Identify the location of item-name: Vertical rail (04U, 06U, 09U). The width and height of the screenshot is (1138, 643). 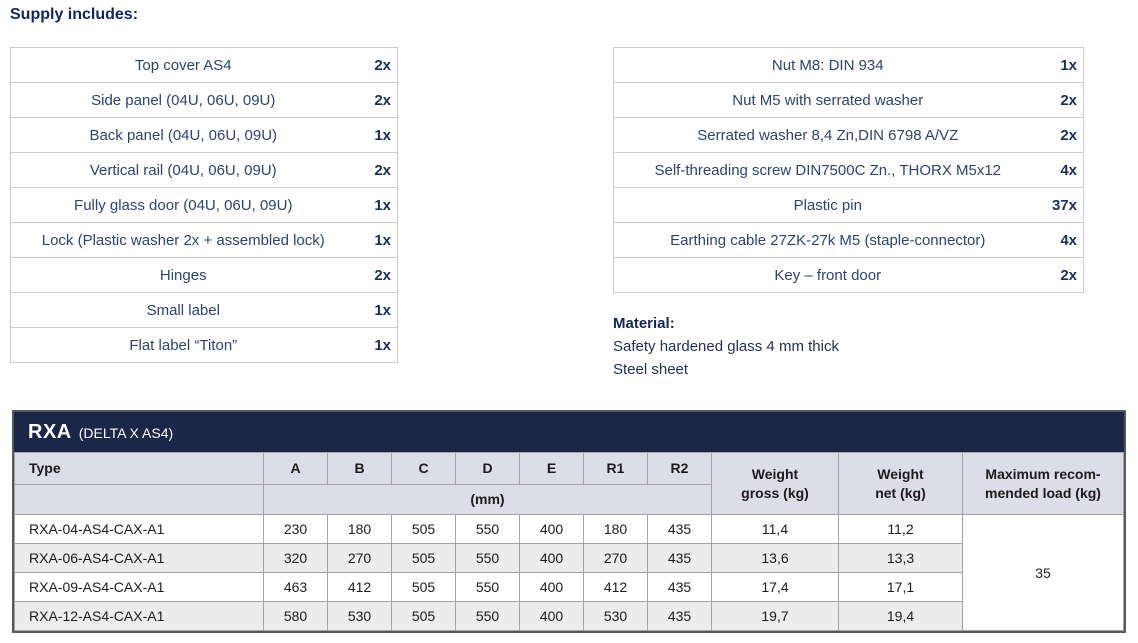
(181, 170).